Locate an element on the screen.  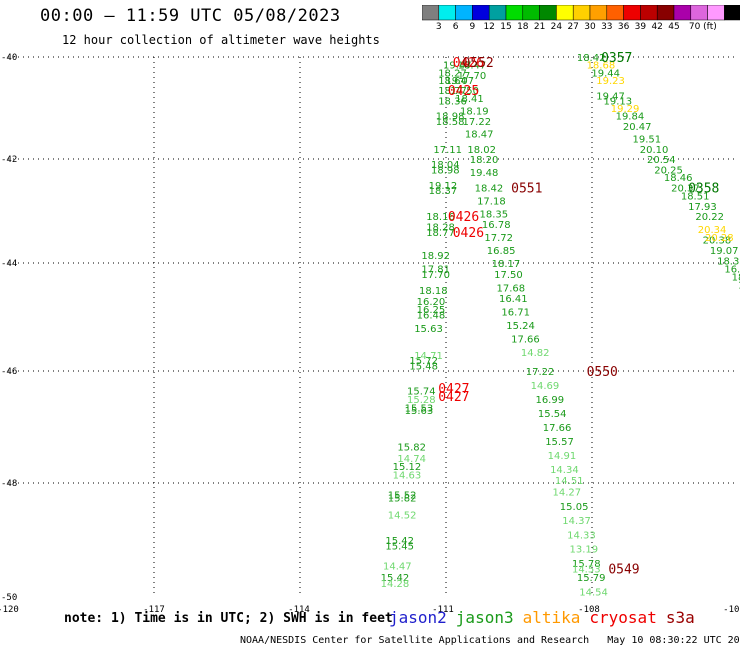
satellite-name-cryosat: cryosat is located at coordinates (623, 617).